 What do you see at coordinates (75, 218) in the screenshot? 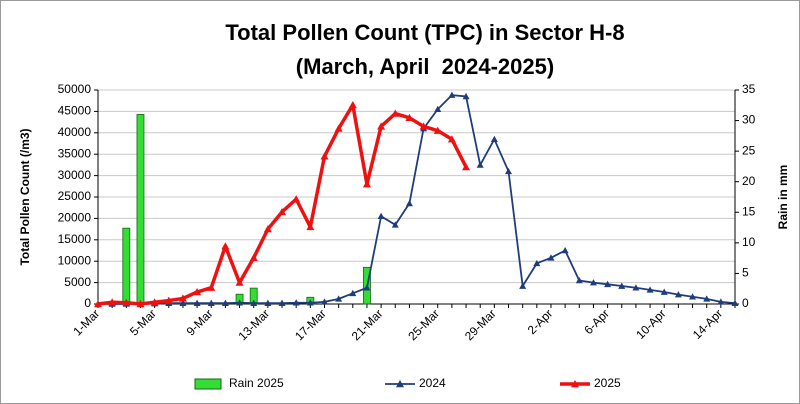
I see `y-tick-label: 20000` at bounding box center [75, 218].